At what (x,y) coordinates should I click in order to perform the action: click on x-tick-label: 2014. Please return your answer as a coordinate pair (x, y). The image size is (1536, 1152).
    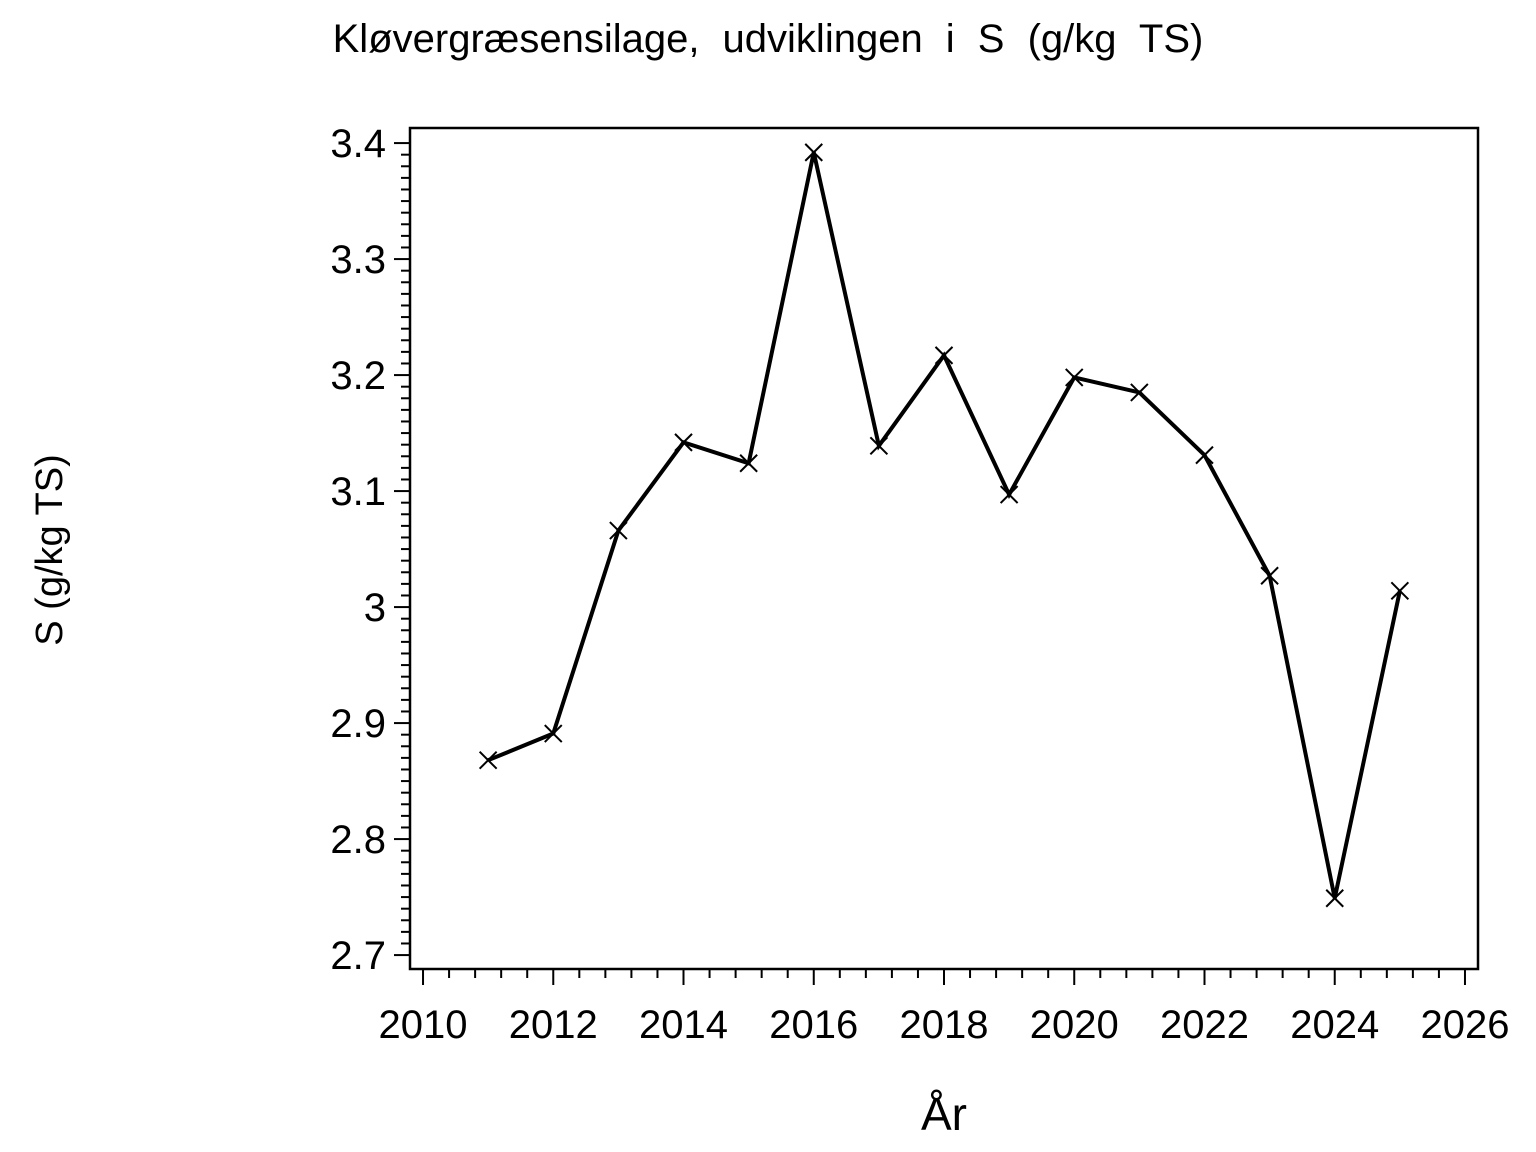
    Looking at the image, I should click on (683, 1025).